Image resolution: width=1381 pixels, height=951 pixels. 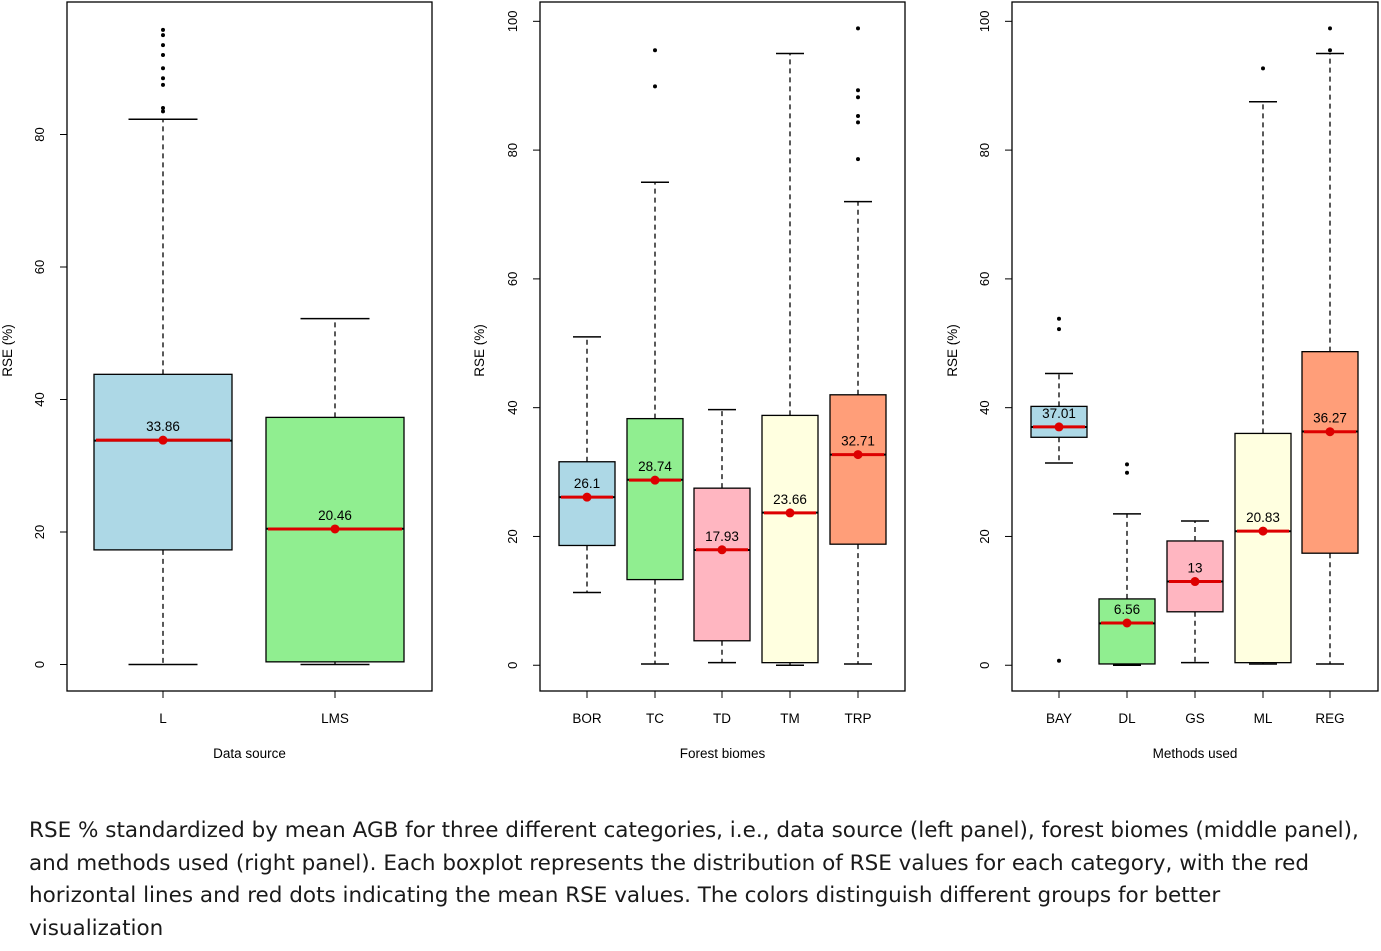 What do you see at coordinates (655, 387) in the screenshot?
I see `box-tc: TC 28.74` at bounding box center [655, 387].